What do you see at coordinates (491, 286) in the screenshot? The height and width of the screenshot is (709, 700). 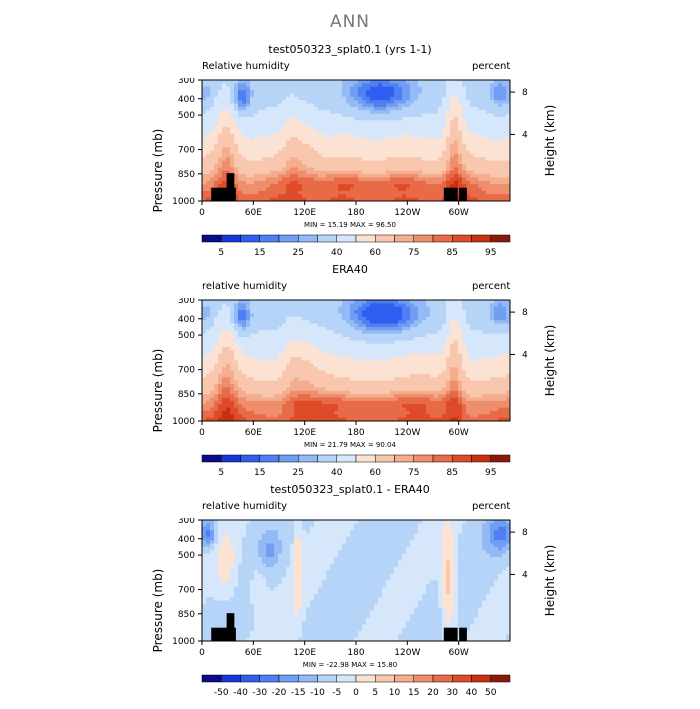 I see `panel-1-units-label: percent` at bounding box center [491, 286].